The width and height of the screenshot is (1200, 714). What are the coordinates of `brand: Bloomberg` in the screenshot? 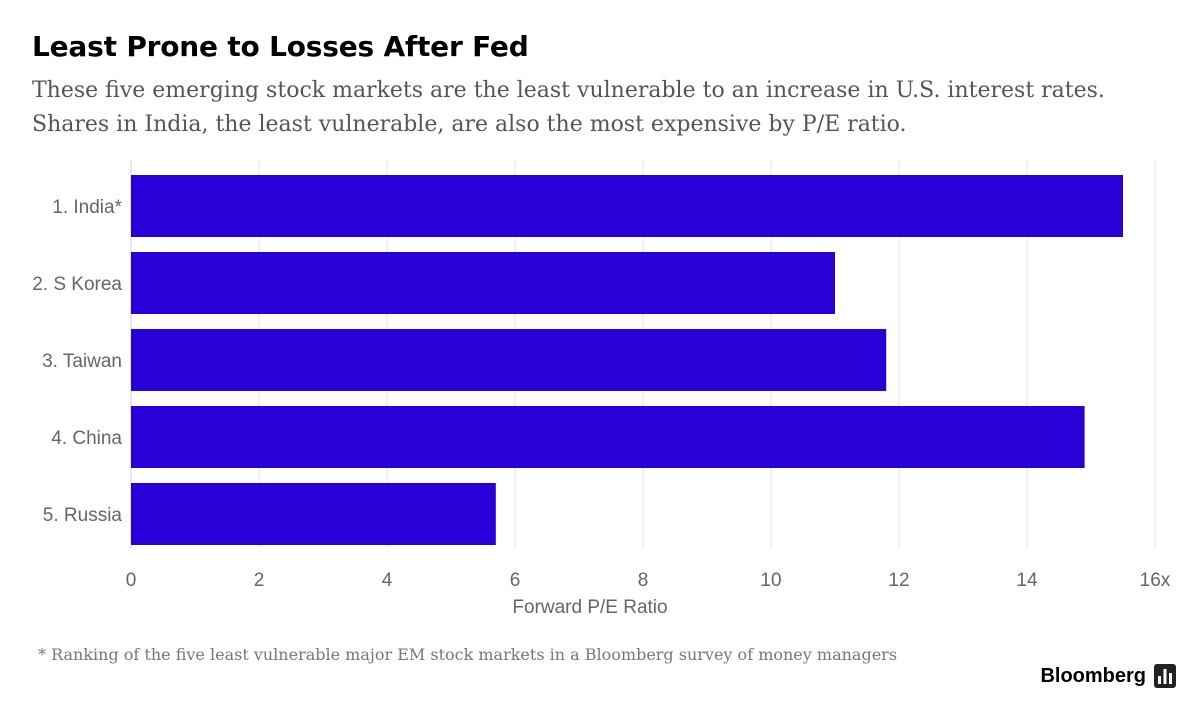 It's located at (1108, 676).